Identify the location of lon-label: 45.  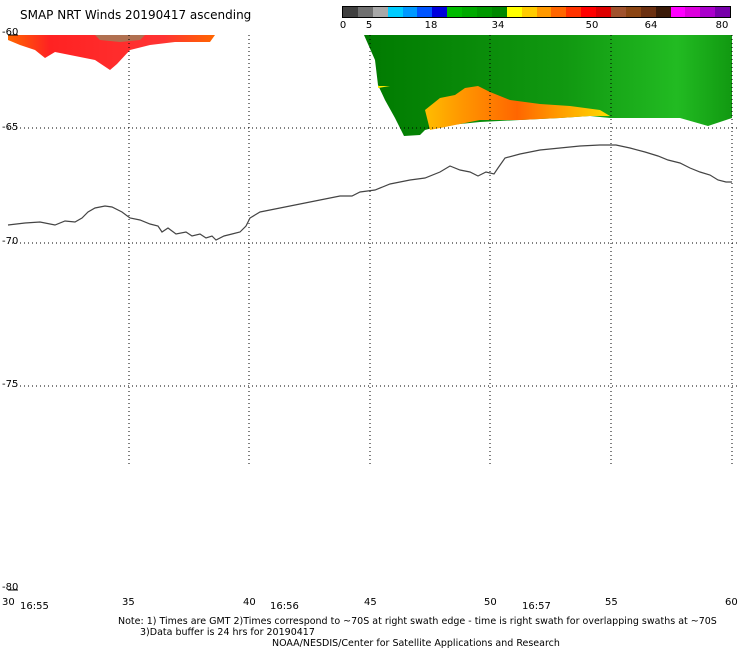
(370, 602).